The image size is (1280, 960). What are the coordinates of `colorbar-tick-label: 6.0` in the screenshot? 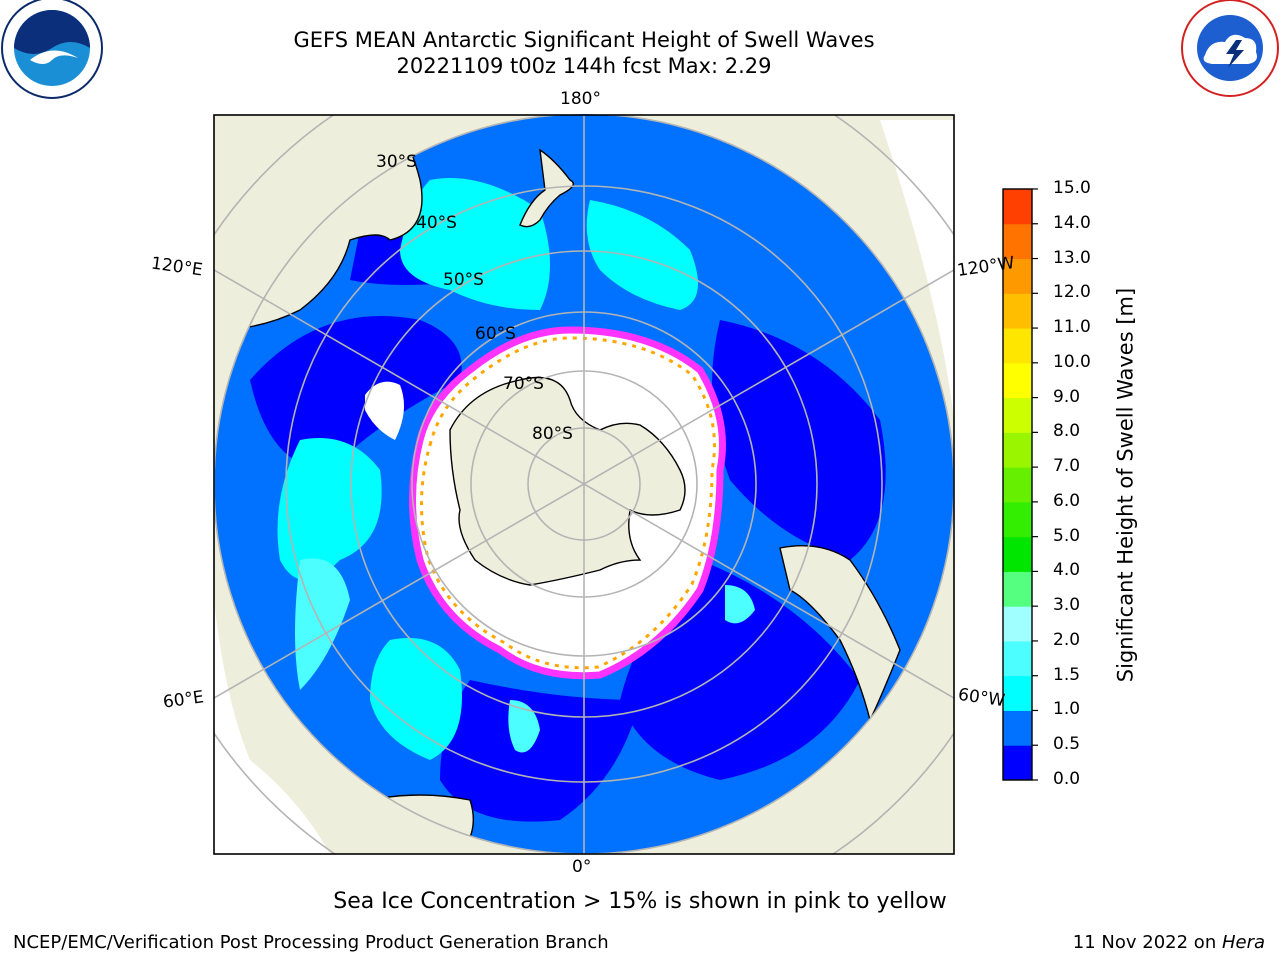 It's located at (1067, 500).